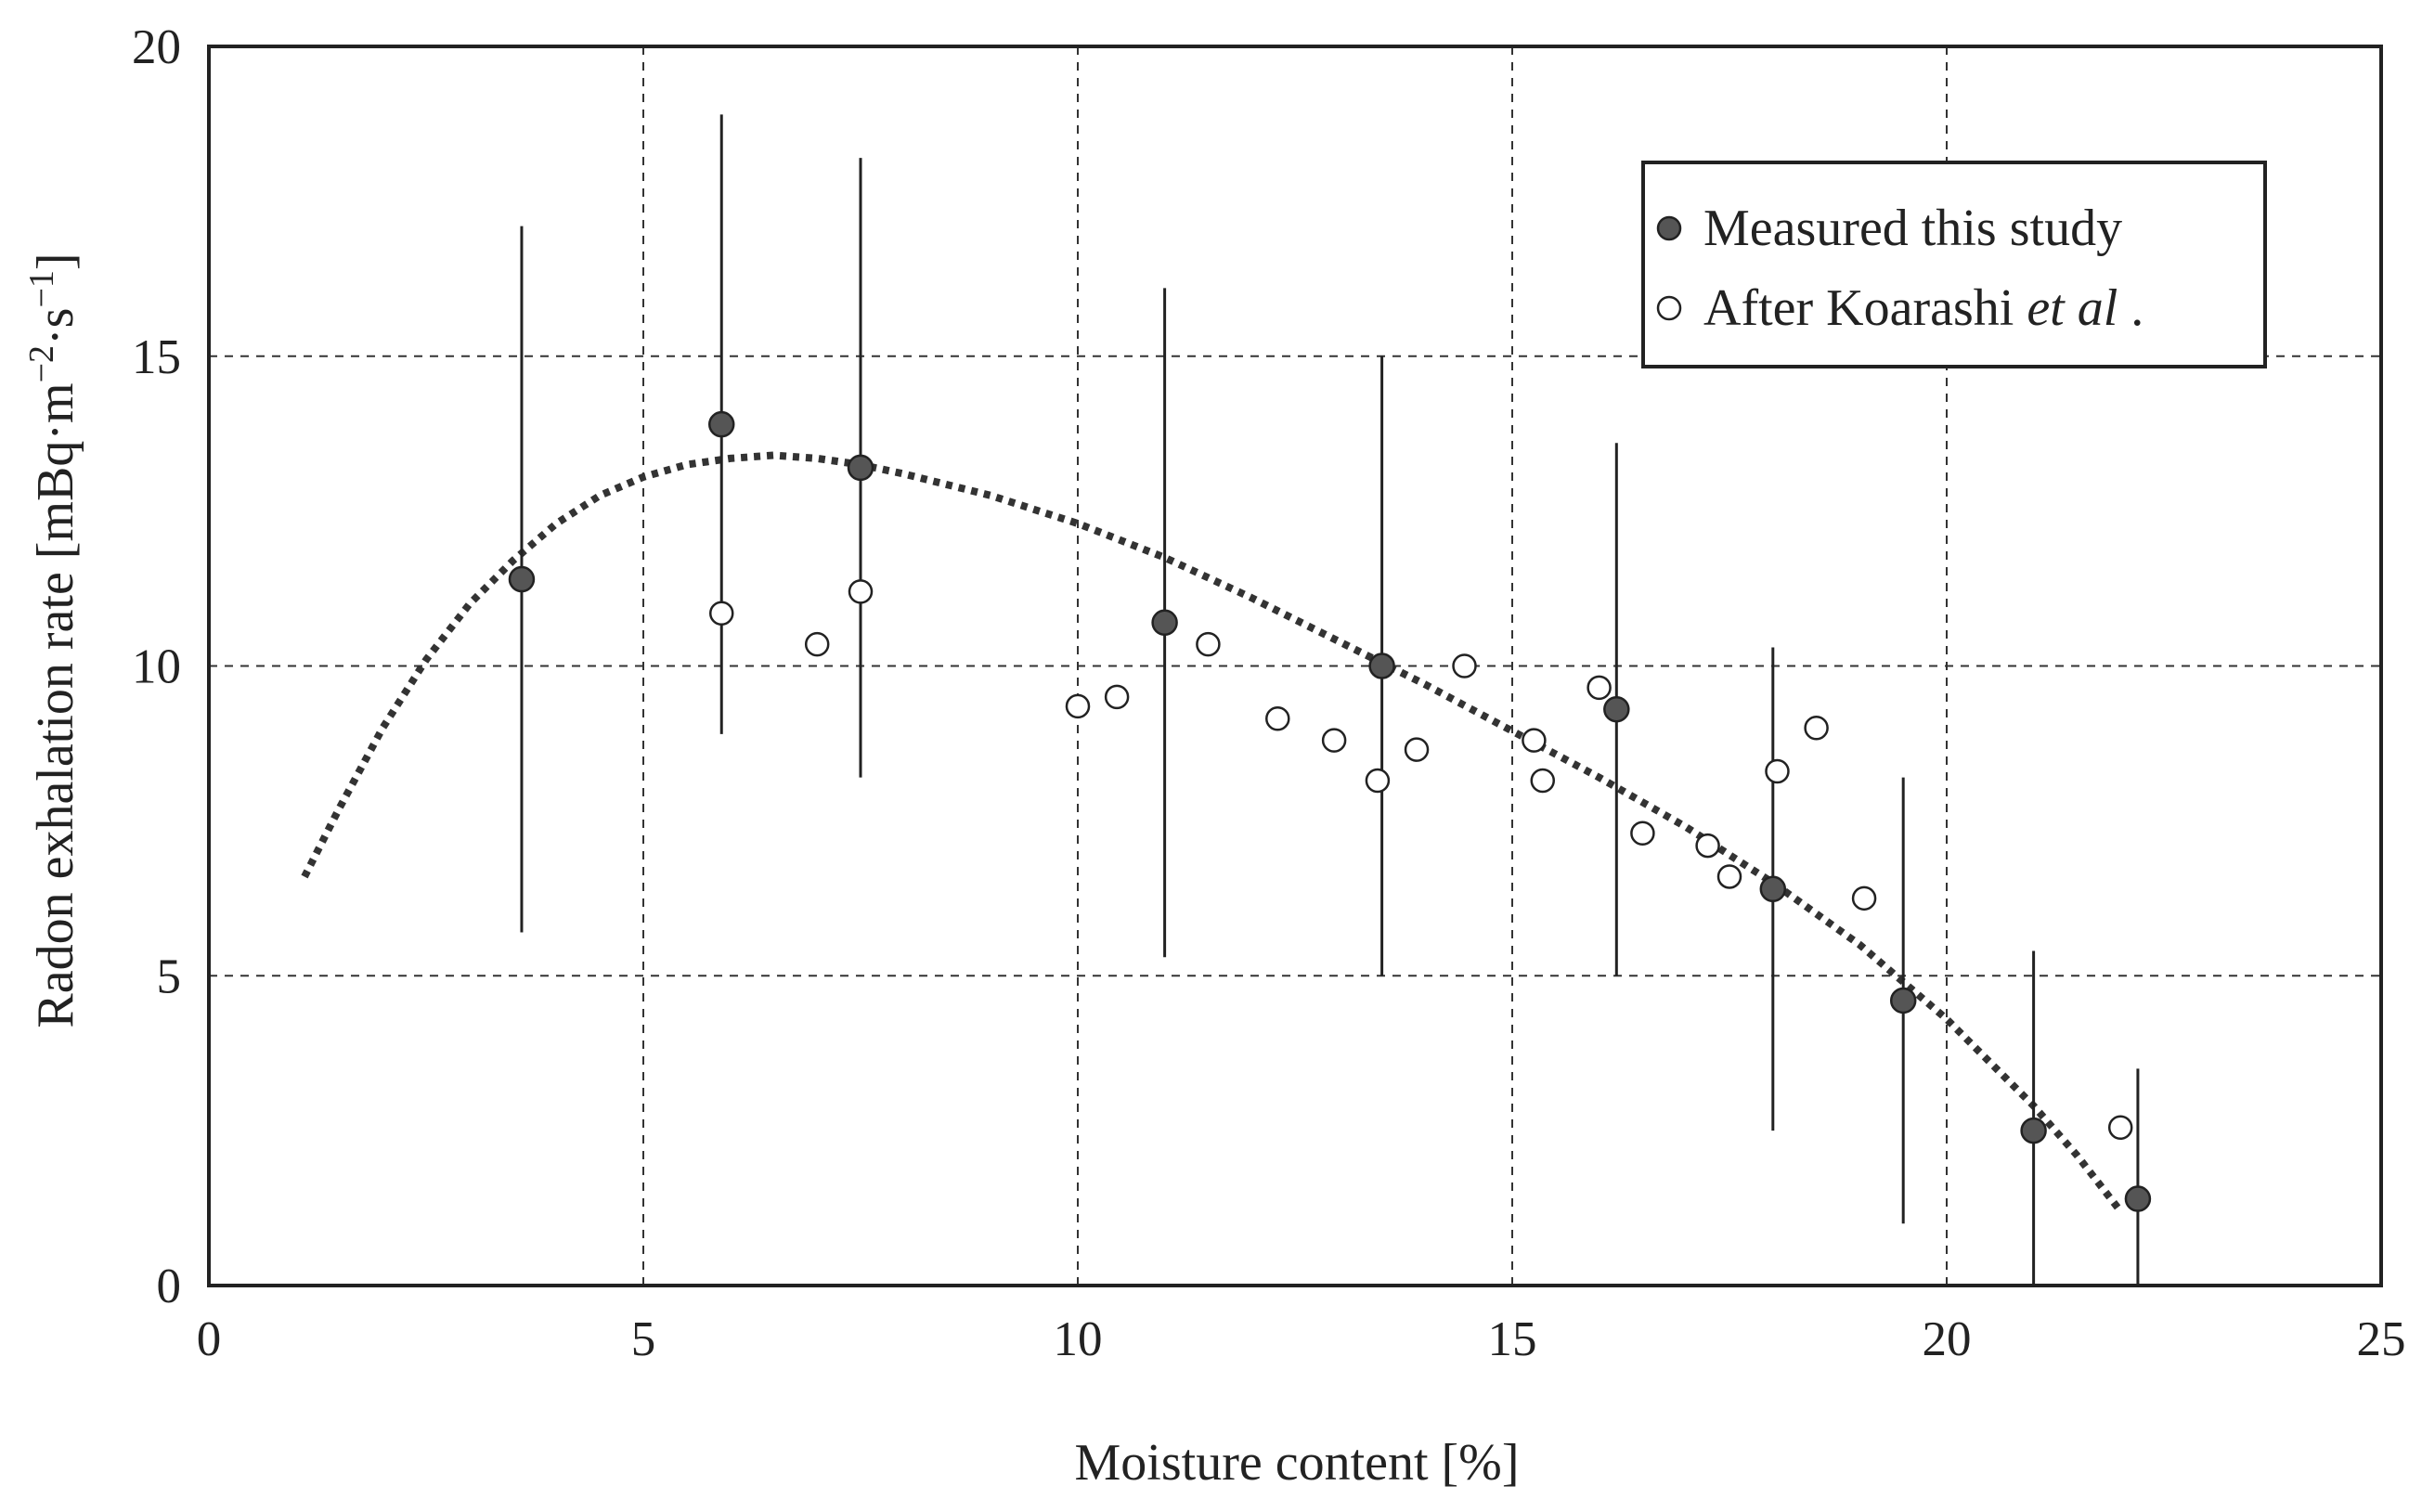  Describe the element at coordinates (170, 1286) in the screenshot. I see `y-tick-label-0: 0` at that location.